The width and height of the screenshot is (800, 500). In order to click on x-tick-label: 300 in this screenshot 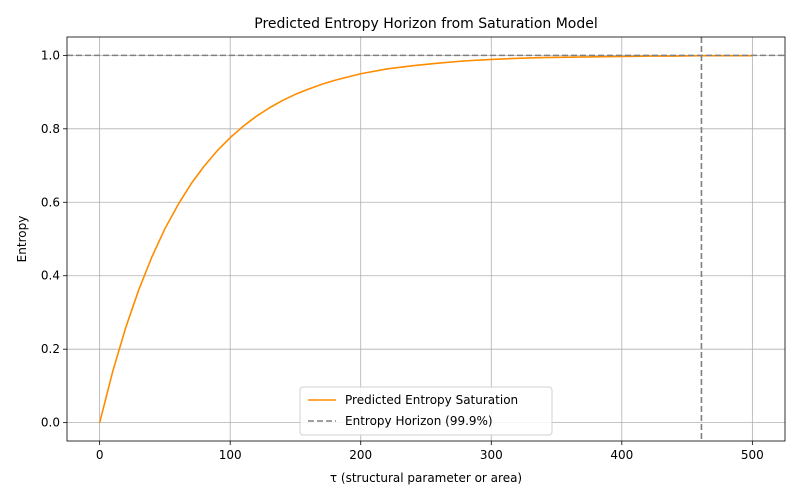, I will do `click(491, 455)`.